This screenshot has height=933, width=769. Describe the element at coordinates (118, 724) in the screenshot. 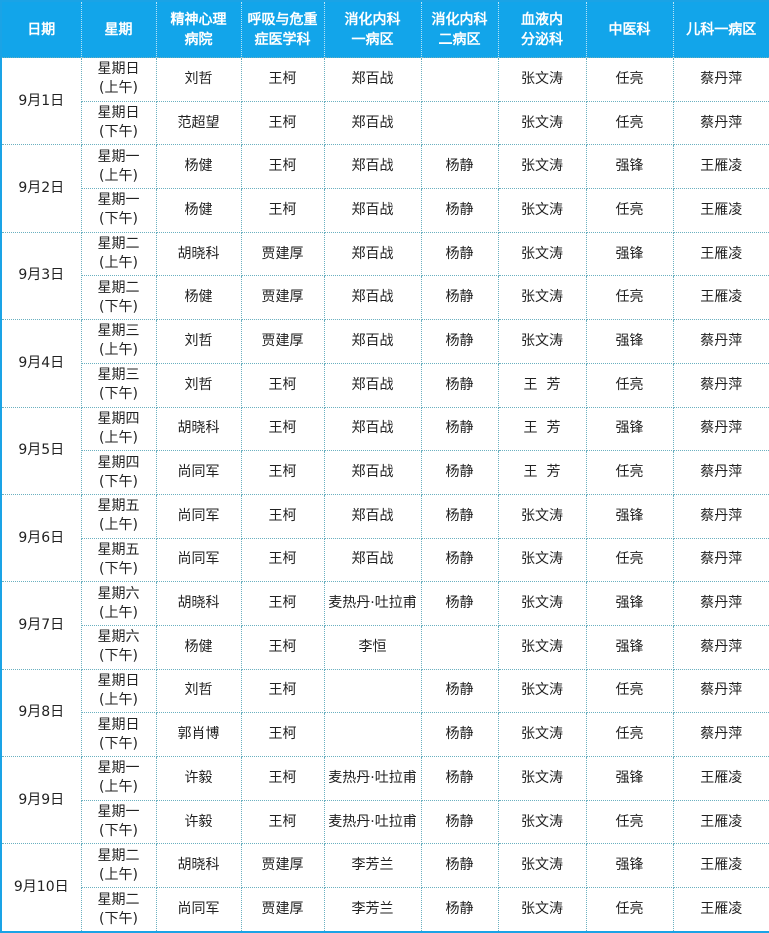

I see `weekday: 星期日` at that location.